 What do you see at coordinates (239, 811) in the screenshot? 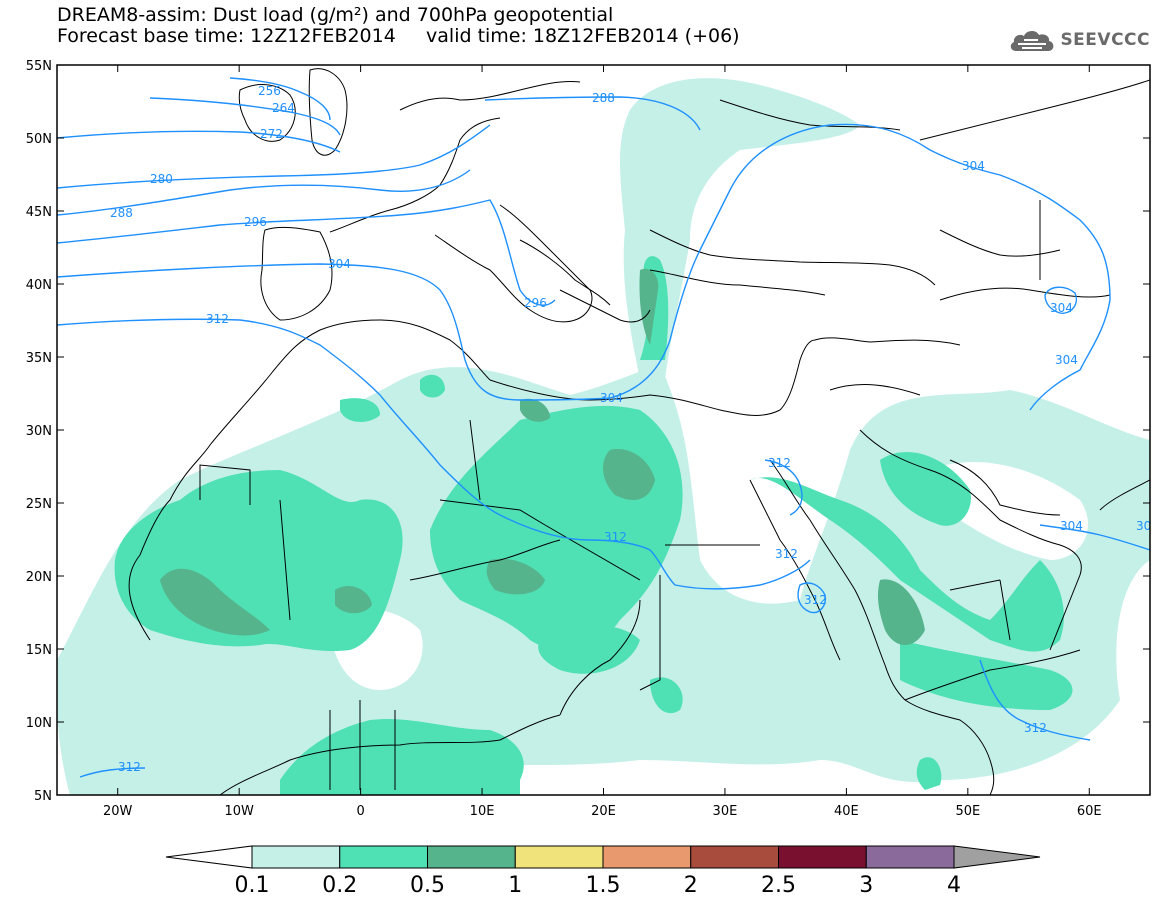
I see `lon-tick-label: 10W` at bounding box center [239, 811].